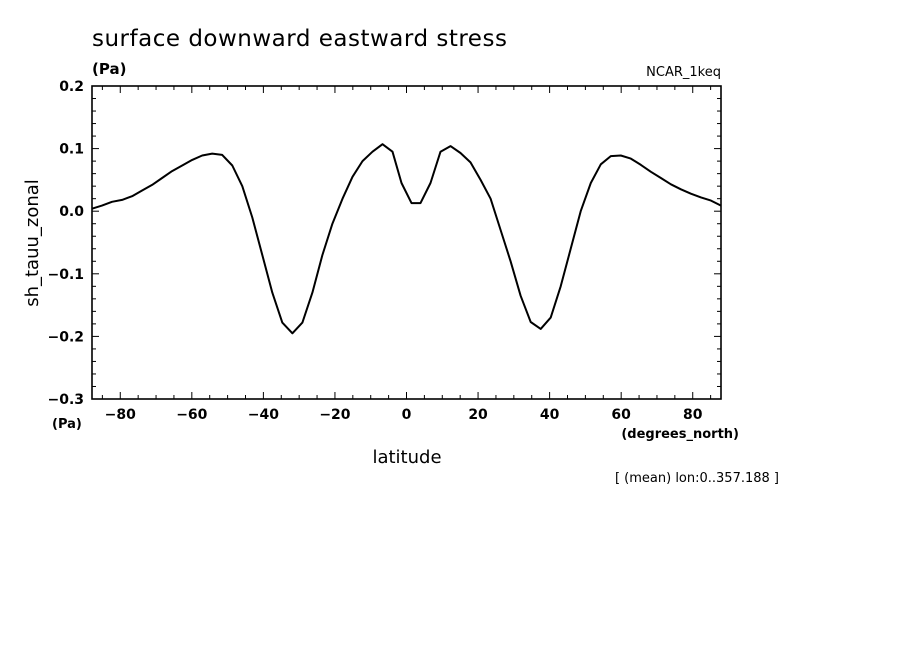 Image resolution: width=904 pixels, height=654 pixels. I want to click on x-tick-label: 20, so click(478, 415).